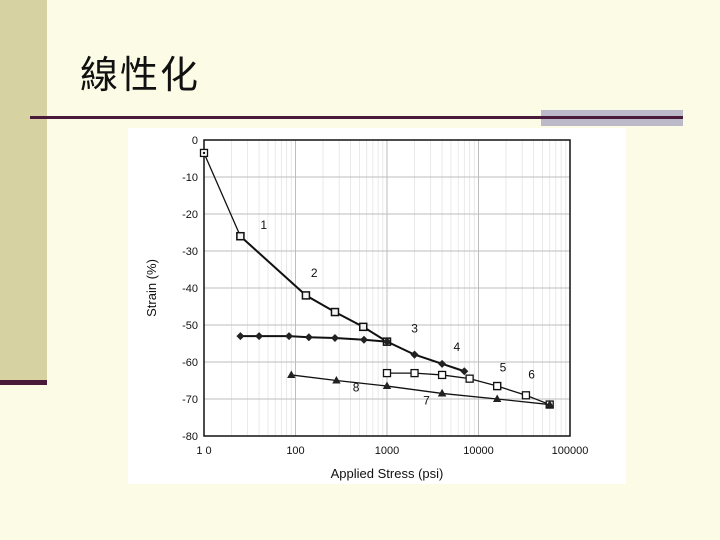 This screenshot has height=540, width=720. I want to click on series-3-line, so click(327, 345).